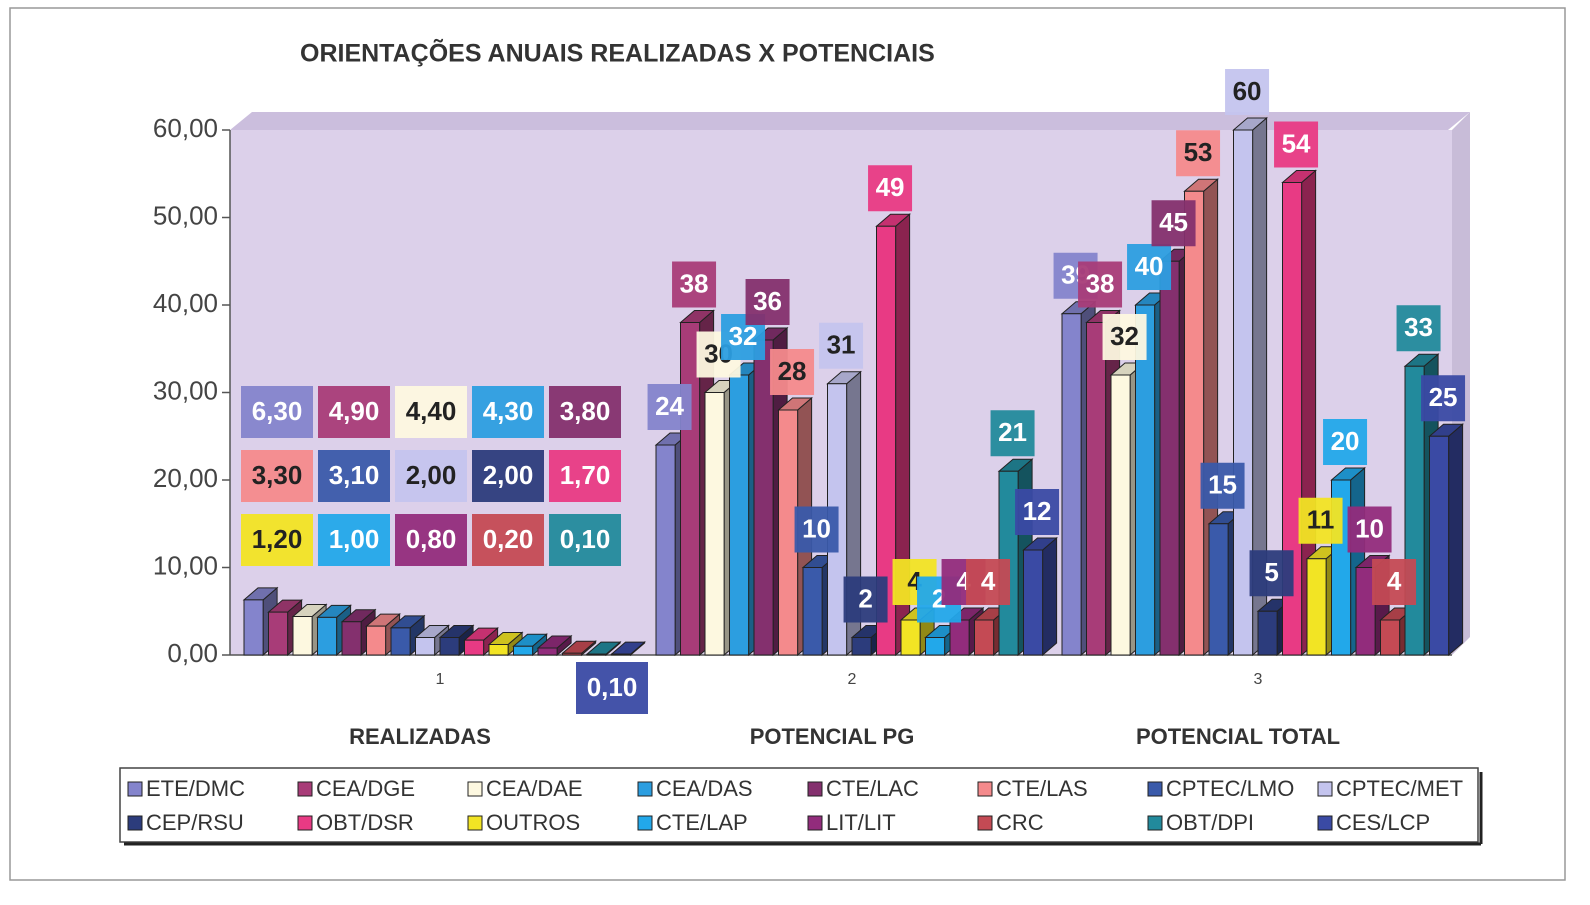 The width and height of the screenshot is (1590, 905). I want to click on legend-label: CTE/LAP, so click(702, 822).